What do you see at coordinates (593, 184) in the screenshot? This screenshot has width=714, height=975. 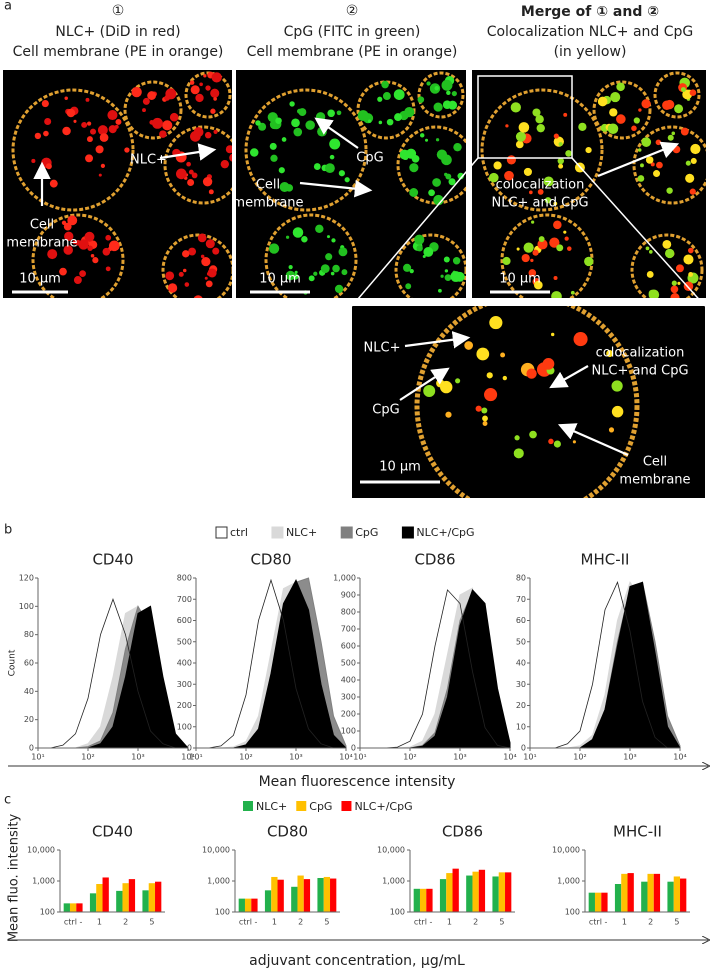 I see `cells` at bounding box center [593, 184].